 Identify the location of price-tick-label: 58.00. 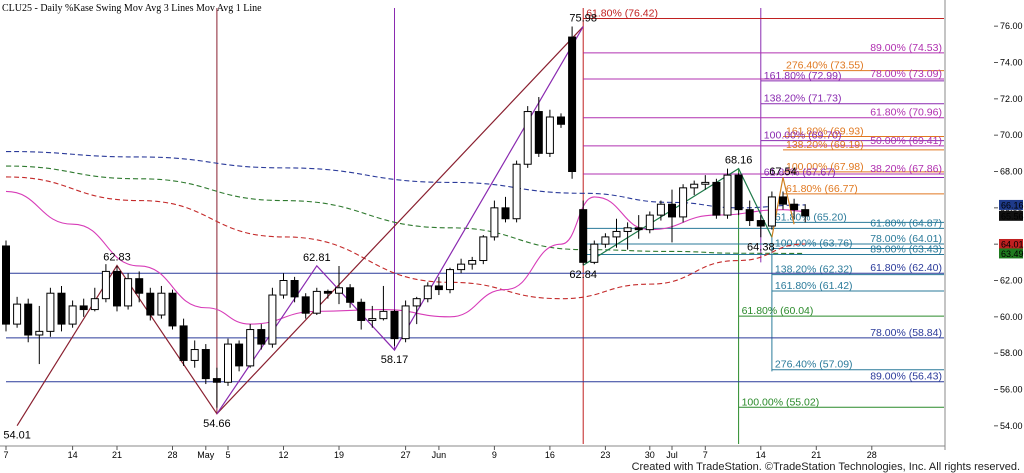
(1011, 353).